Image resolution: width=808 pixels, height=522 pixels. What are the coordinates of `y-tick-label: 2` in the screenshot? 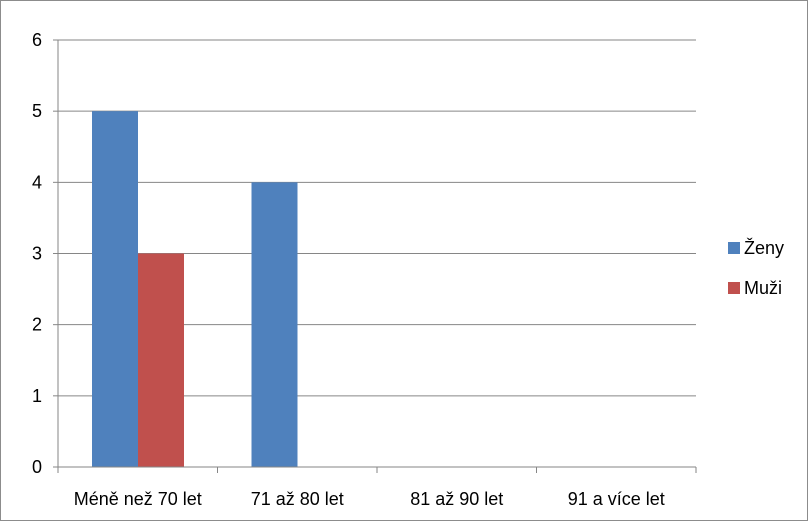 It's located at (37, 325).